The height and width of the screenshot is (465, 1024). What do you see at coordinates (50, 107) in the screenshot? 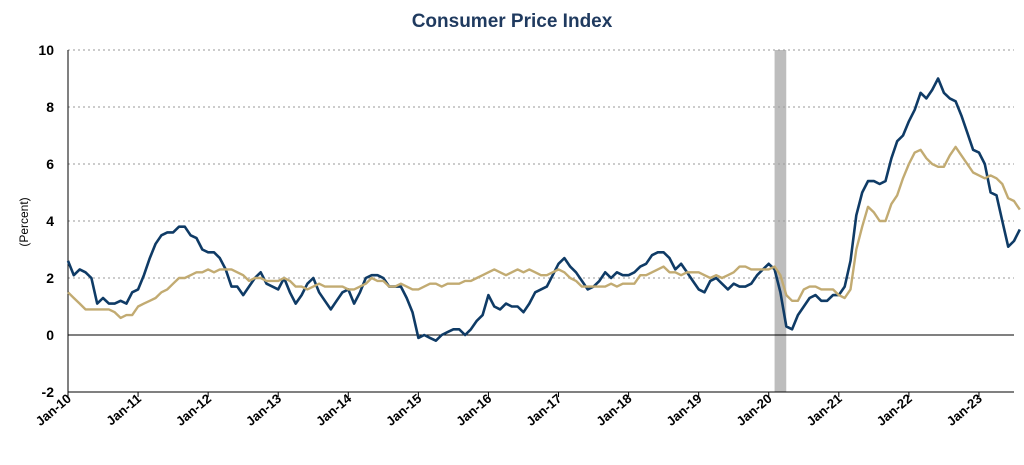
I see `y-tick-label: 8` at bounding box center [50, 107].